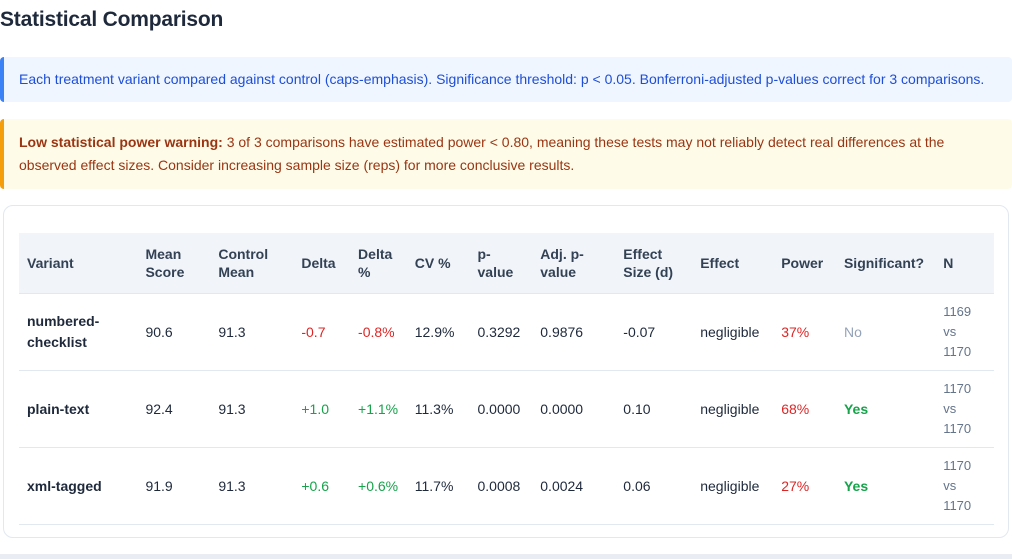  Describe the element at coordinates (501, 409) in the screenshot. I see `cell-p-value: 0.0000` at that location.